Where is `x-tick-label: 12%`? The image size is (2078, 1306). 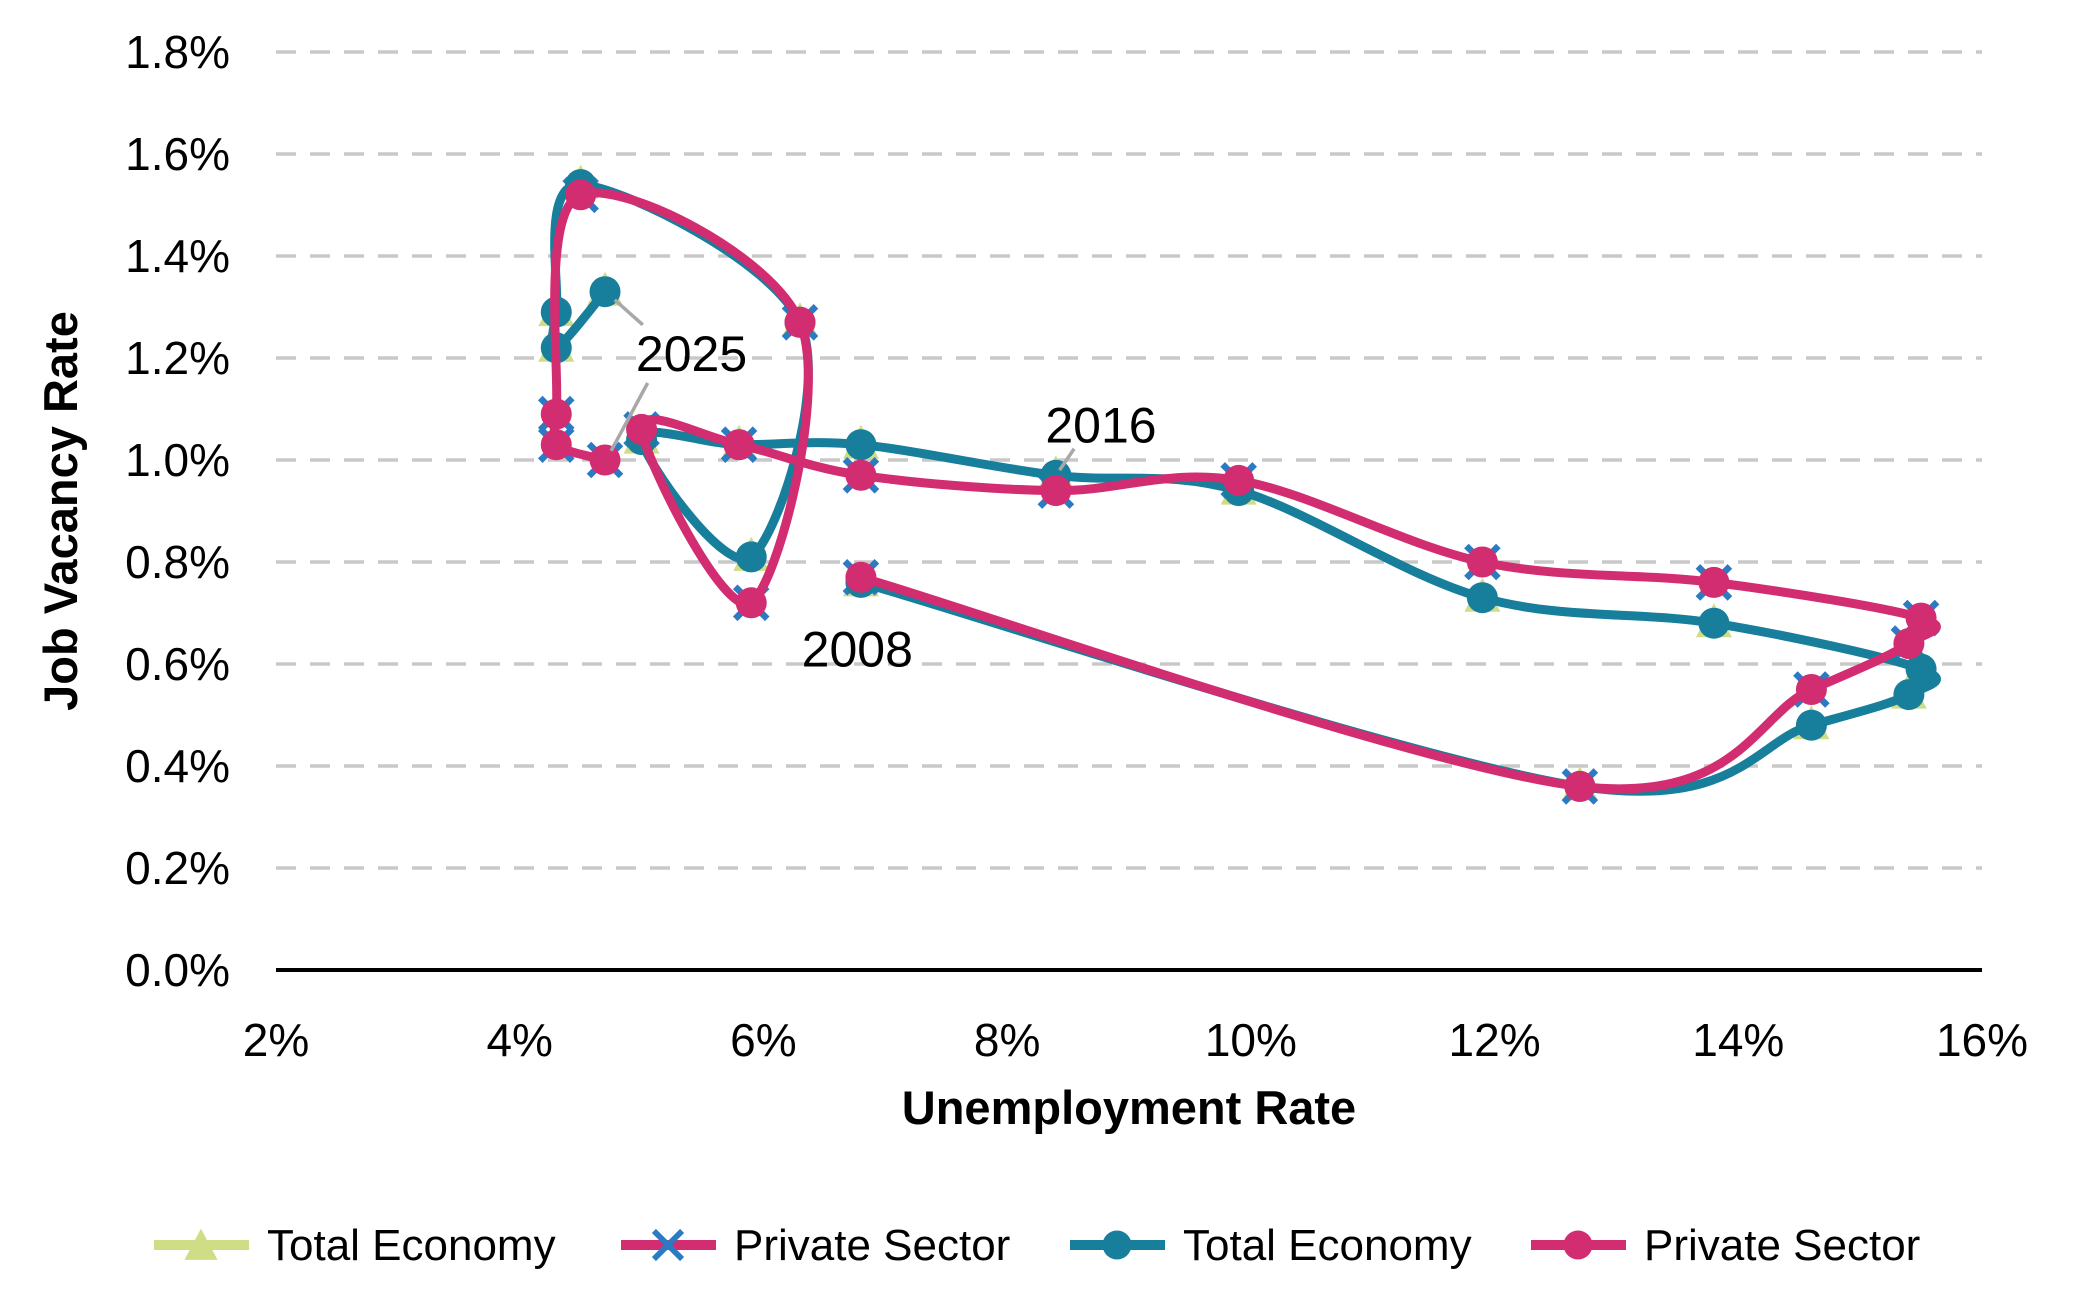
x-tick-label: 12% is located at coordinates (1495, 1040).